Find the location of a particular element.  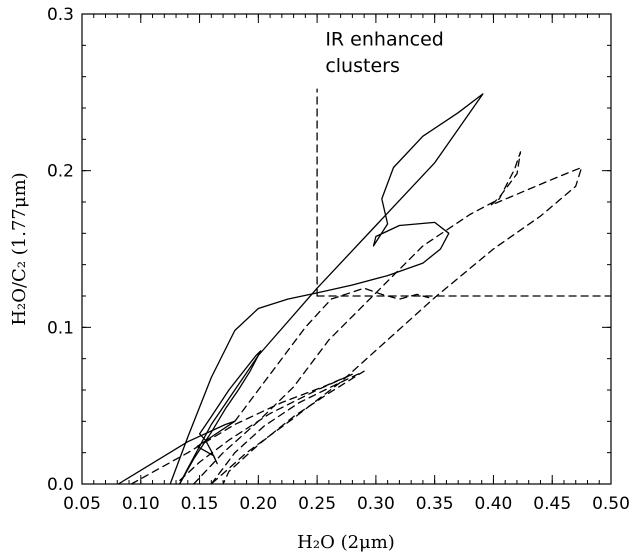

x-tick-label: 0.05 is located at coordinates (82, 504).